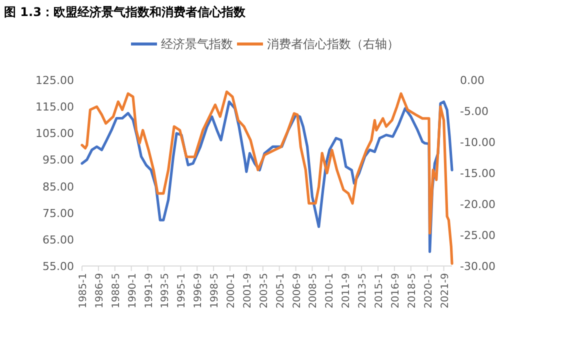  Describe the element at coordinates (83, 290) in the screenshot. I see `x-tick-label: 1985-1` at that location.